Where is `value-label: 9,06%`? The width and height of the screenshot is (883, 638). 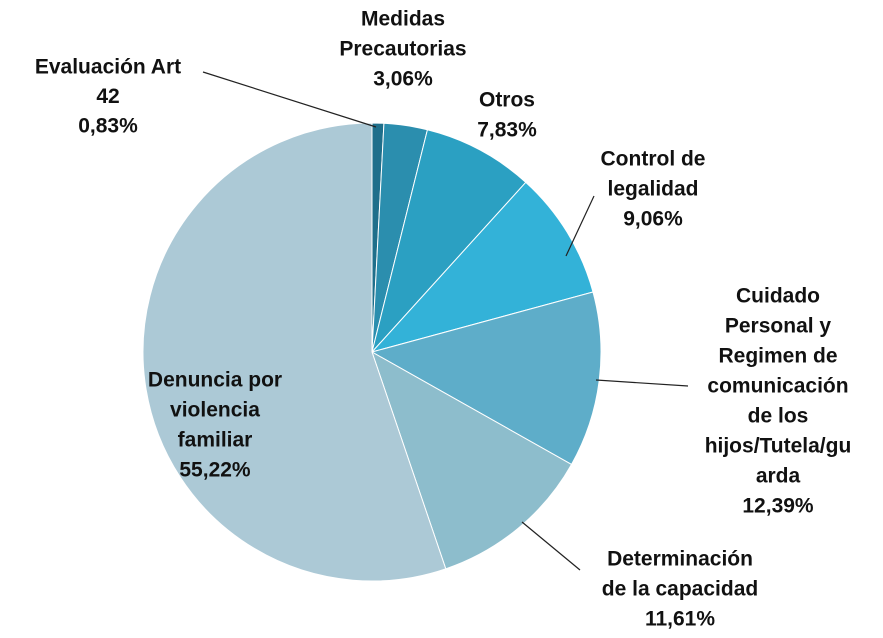
value-label: 9,06% is located at coordinates (653, 219).